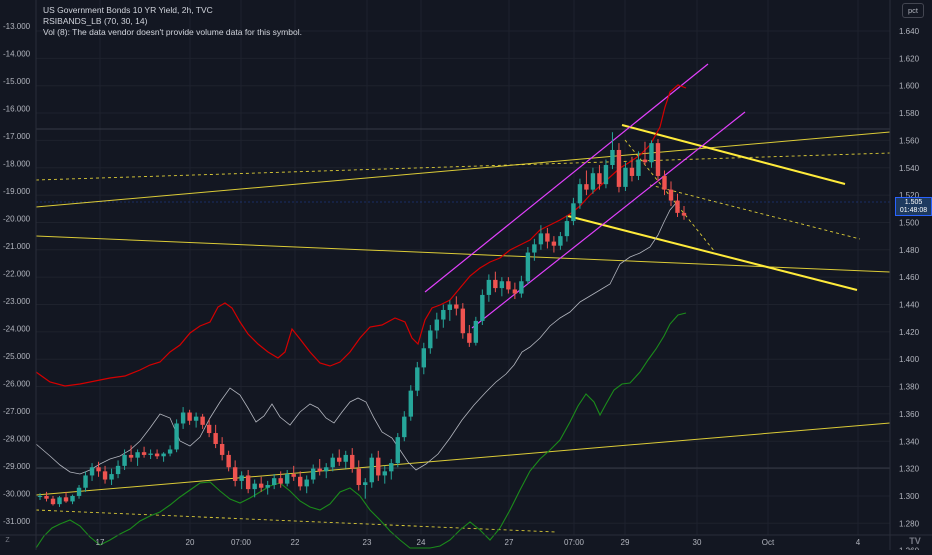 Image resolution: width=932 pixels, height=555 pixels. What do you see at coordinates (909, 414) in the screenshot?
I see `right-axis-tick: 1.360` at bounding box center [909, 414].